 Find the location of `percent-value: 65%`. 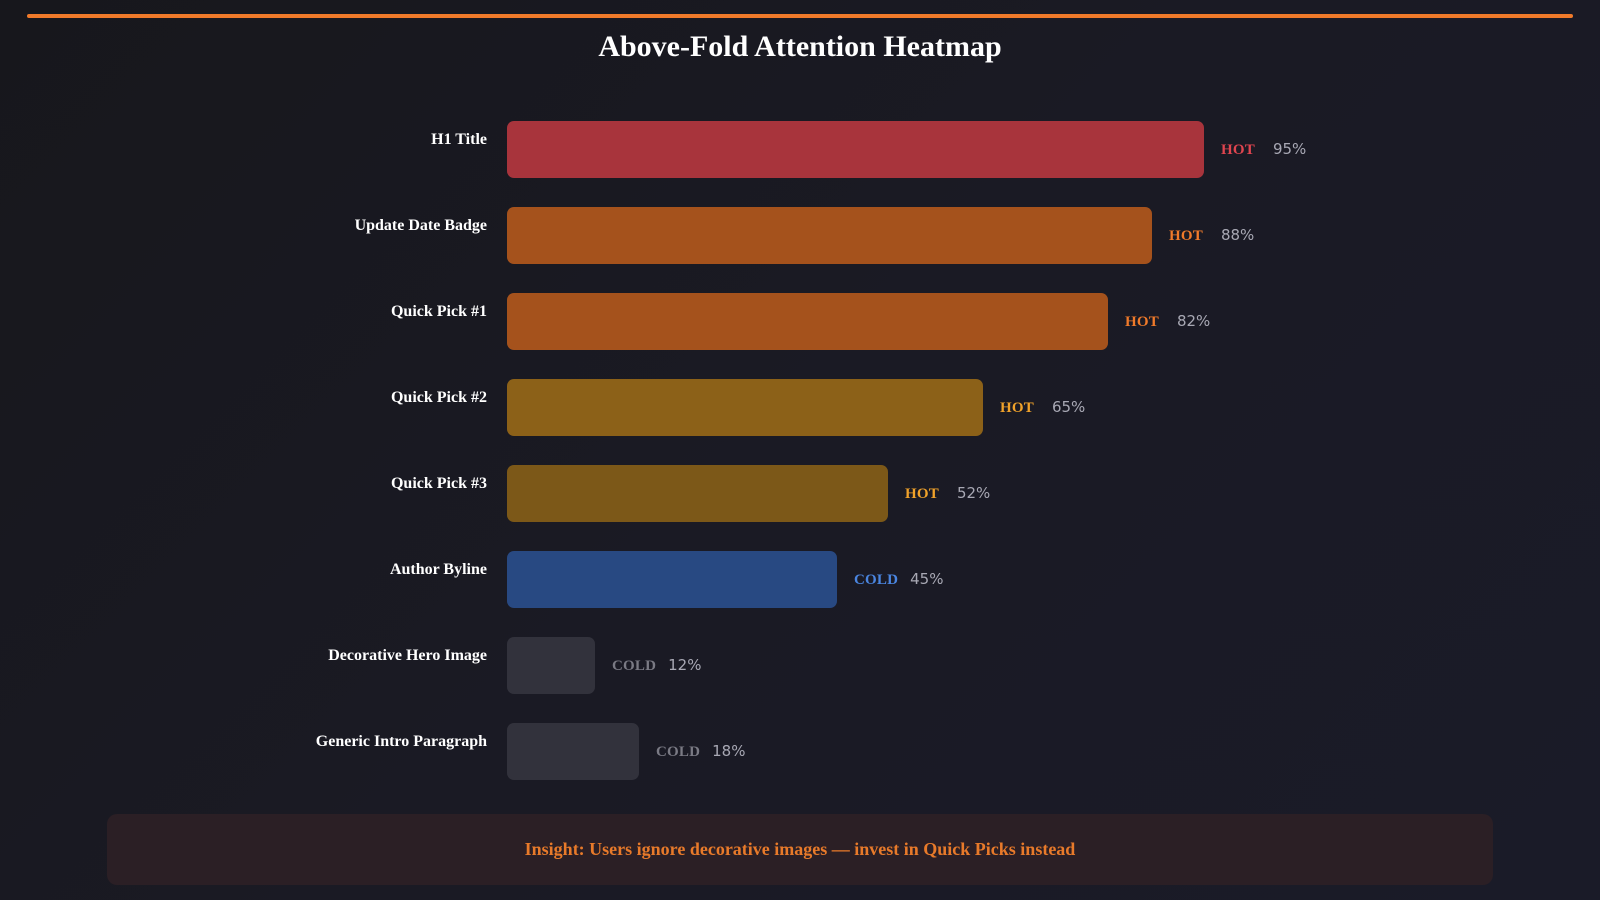

percent-value: 65% is located at coordinates (1068, 407).